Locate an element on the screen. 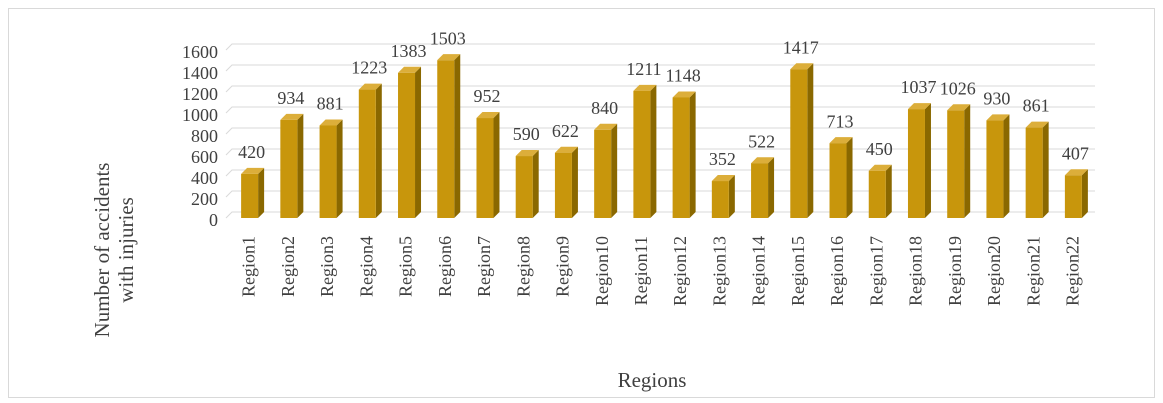 This screenshot has height=403, width=1163. y-tick-label: 1400 is located at coordinates (200, 73).